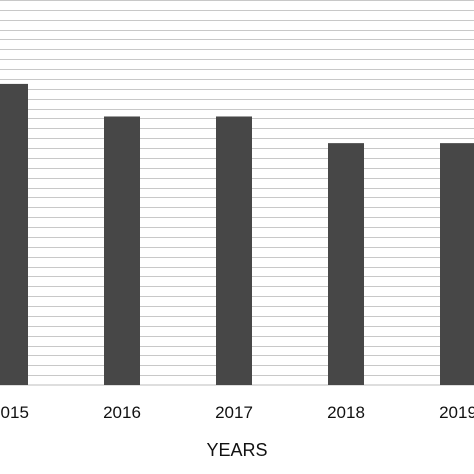 The height and width of the screenshot is (474, 474). I want to click on x-tick-labels: 2015 2016 2017 2018 2019, so click(237, 412).